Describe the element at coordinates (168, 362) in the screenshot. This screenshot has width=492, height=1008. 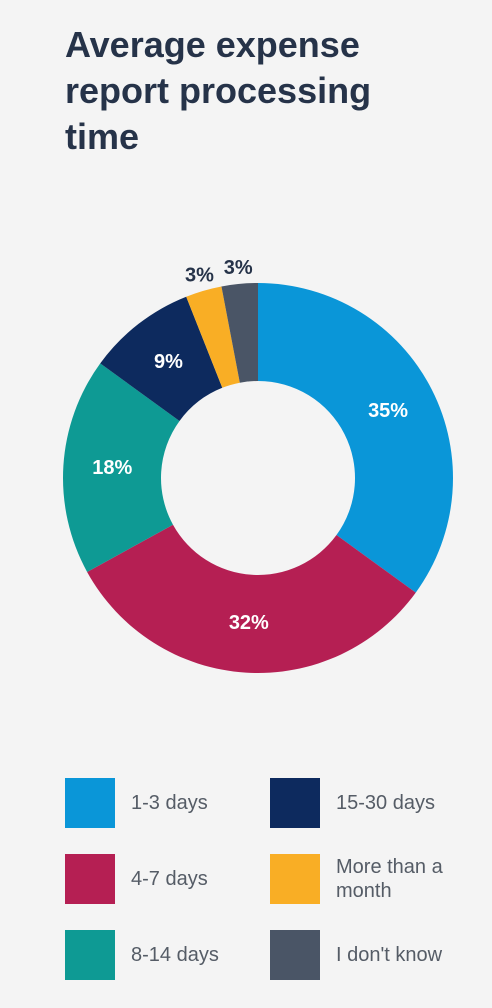
I see `data-label: 9%` at that location.